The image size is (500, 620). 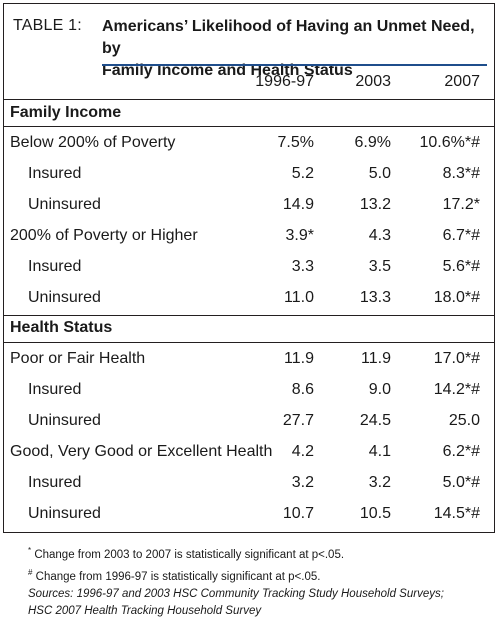 What do you see at coordinates (249, 236) in the screenshot?
I see `table-row: 200% of Poverty or Higher 3.9* 4.3 6.7*#` at bounding box center [249, 236].